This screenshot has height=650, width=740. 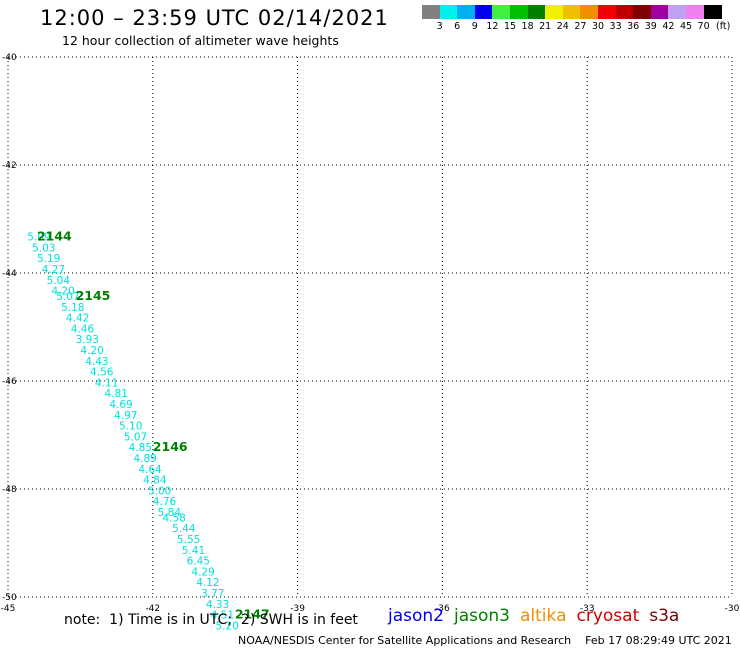 I want to click on wave-height-label: 4.27, so click(x=53, y=270).